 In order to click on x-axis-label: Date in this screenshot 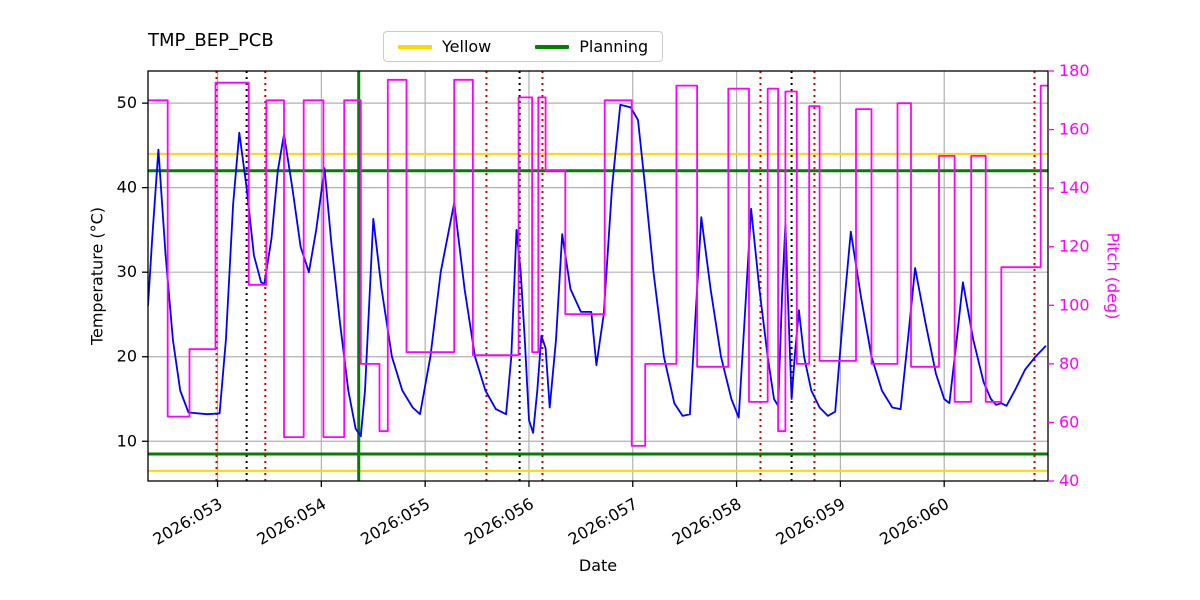, I will do `click(598, 565)`.